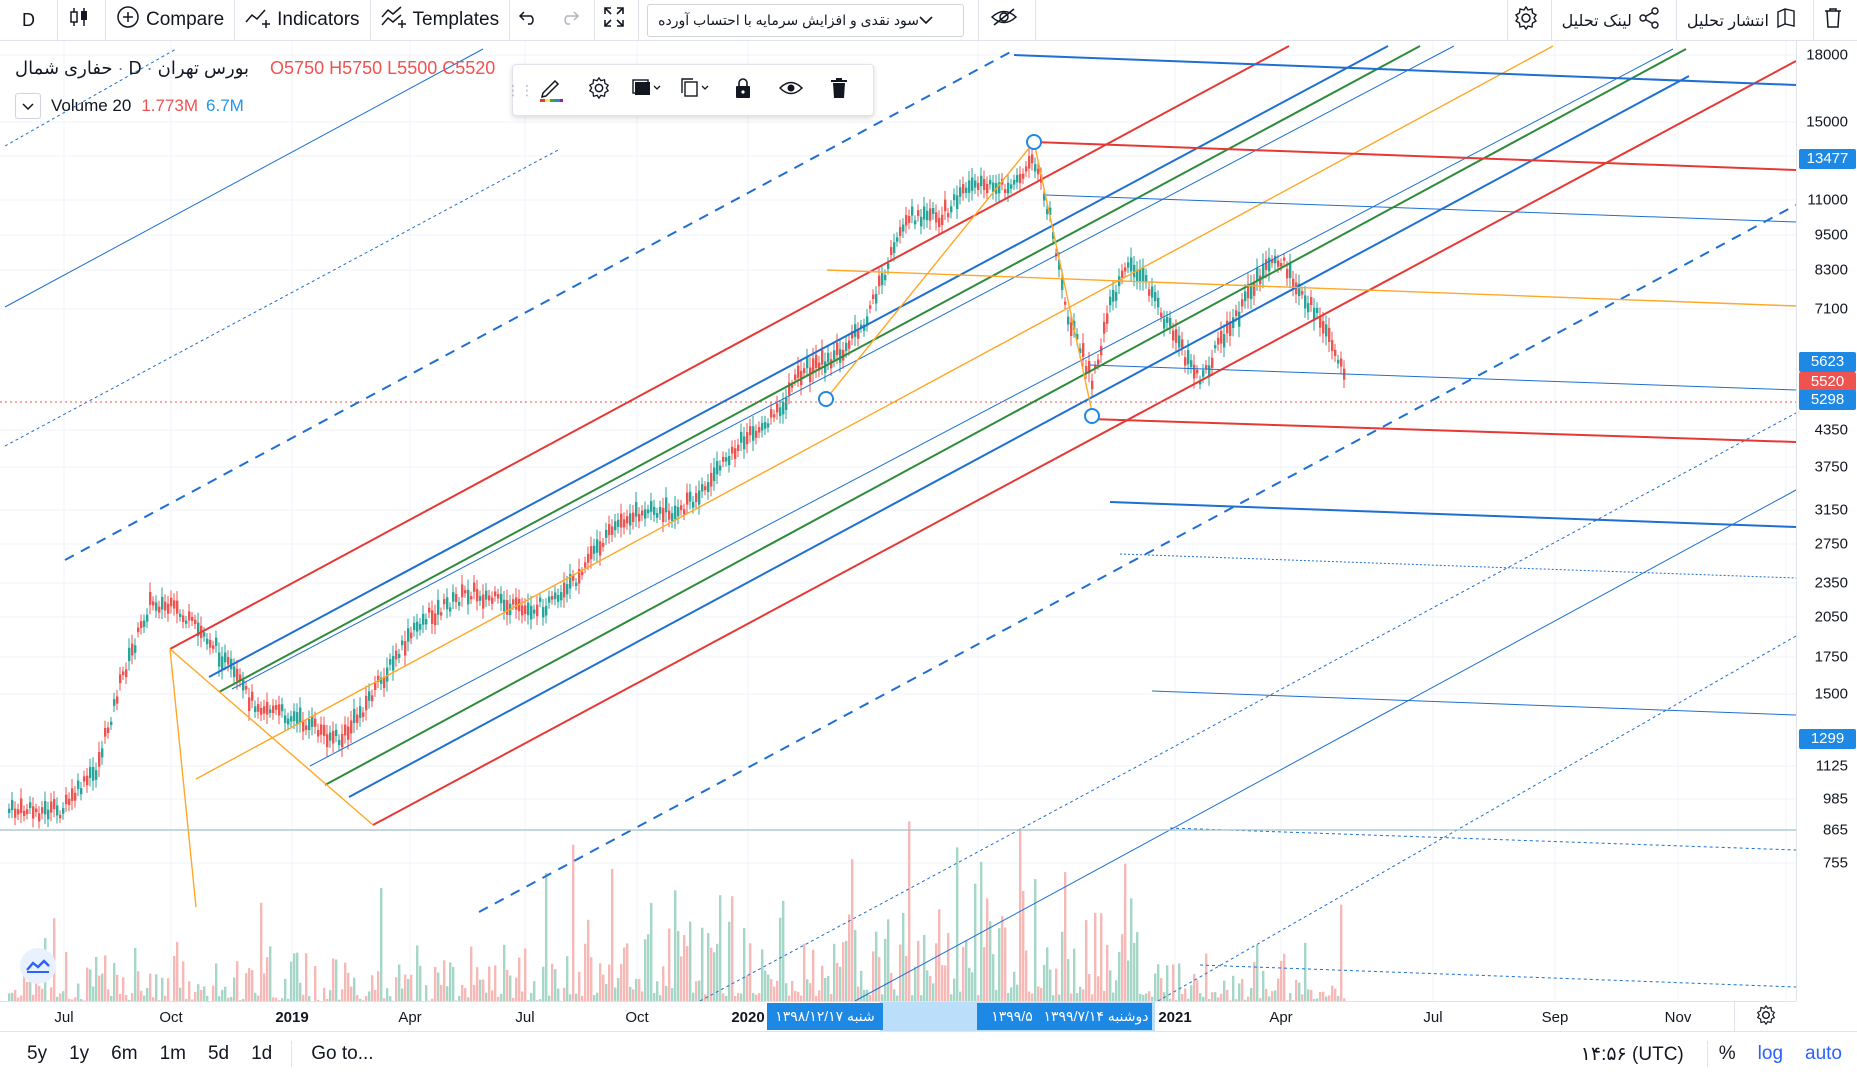 This screenshot has width=1857, height=1076. Describe the element at coordinates (573, 20) in the screenshot. I see `redo-button` at that location.